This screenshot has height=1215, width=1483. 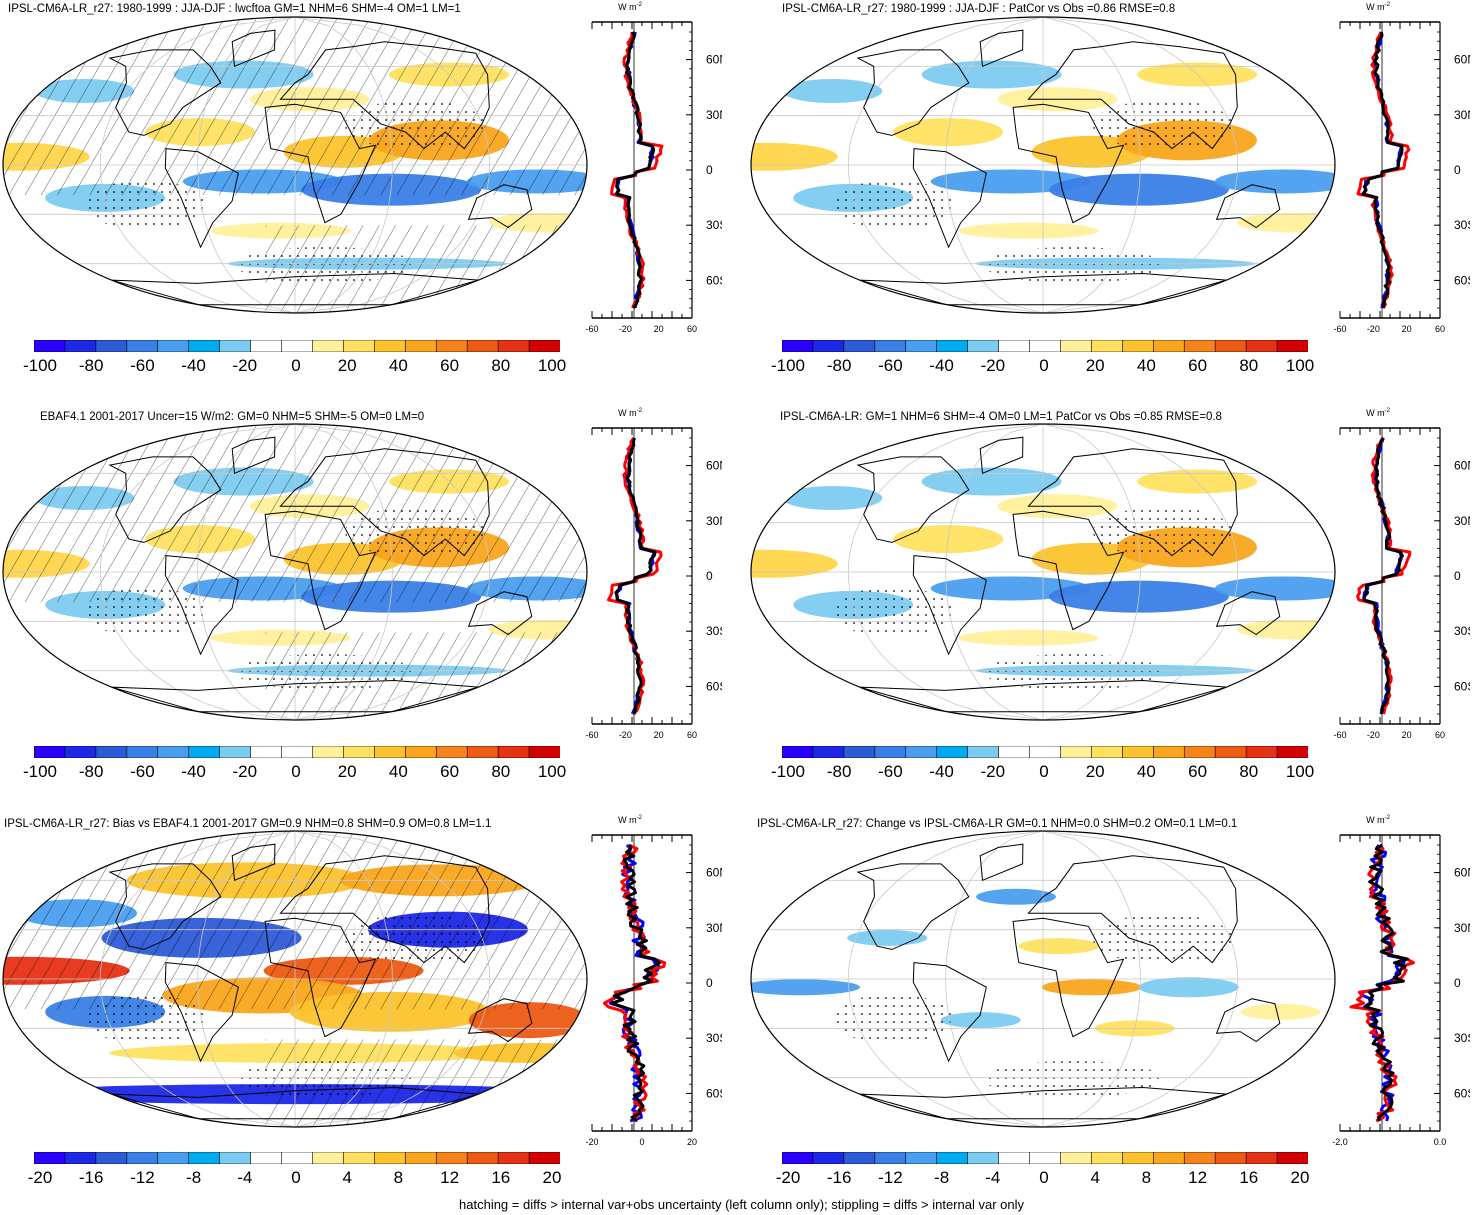 I want to click on zonal-profile-3: W m-2 60N 30N 0 30S 60S -60 -20 20 60, so click(x=653, y=574).